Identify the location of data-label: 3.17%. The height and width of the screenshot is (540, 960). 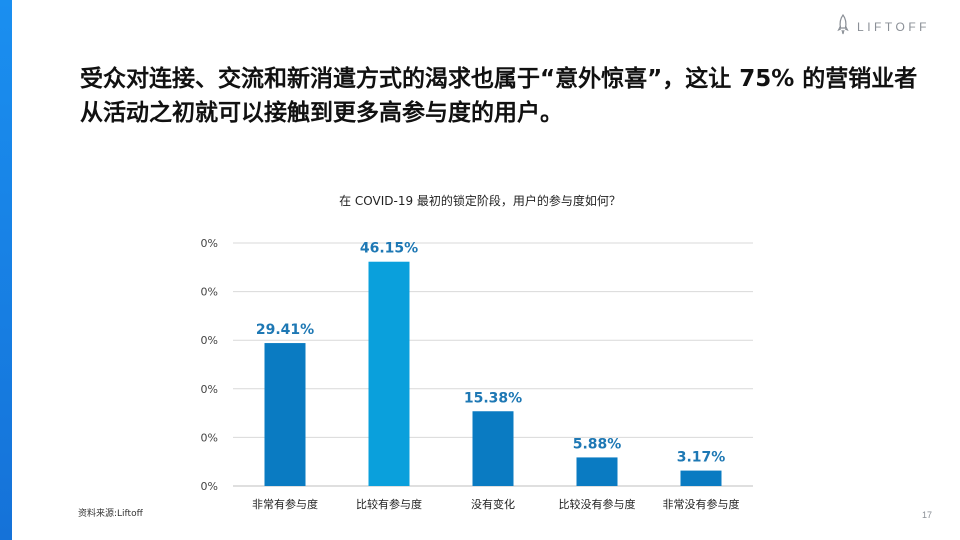
(701, 458).